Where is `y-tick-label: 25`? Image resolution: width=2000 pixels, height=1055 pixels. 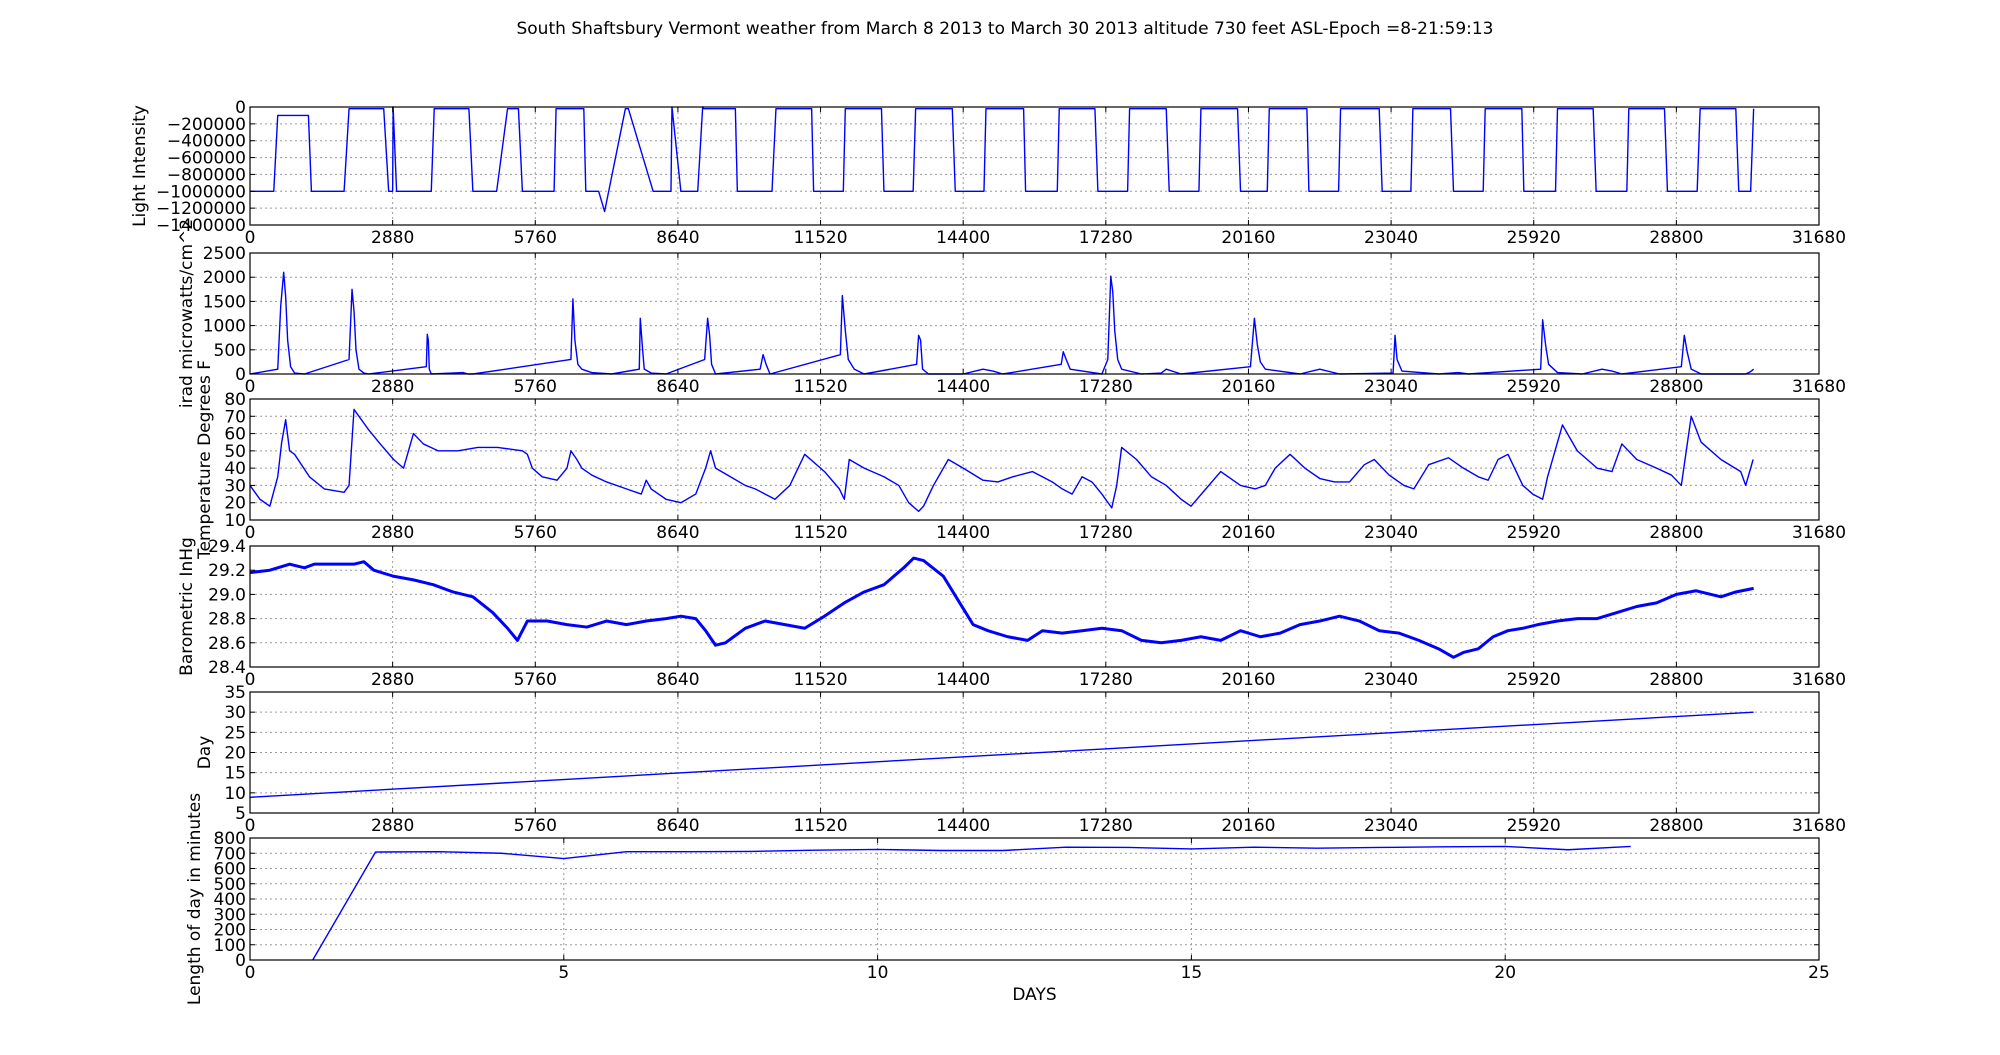
y-tick-label: 25 is located at coordinates (235, 733).